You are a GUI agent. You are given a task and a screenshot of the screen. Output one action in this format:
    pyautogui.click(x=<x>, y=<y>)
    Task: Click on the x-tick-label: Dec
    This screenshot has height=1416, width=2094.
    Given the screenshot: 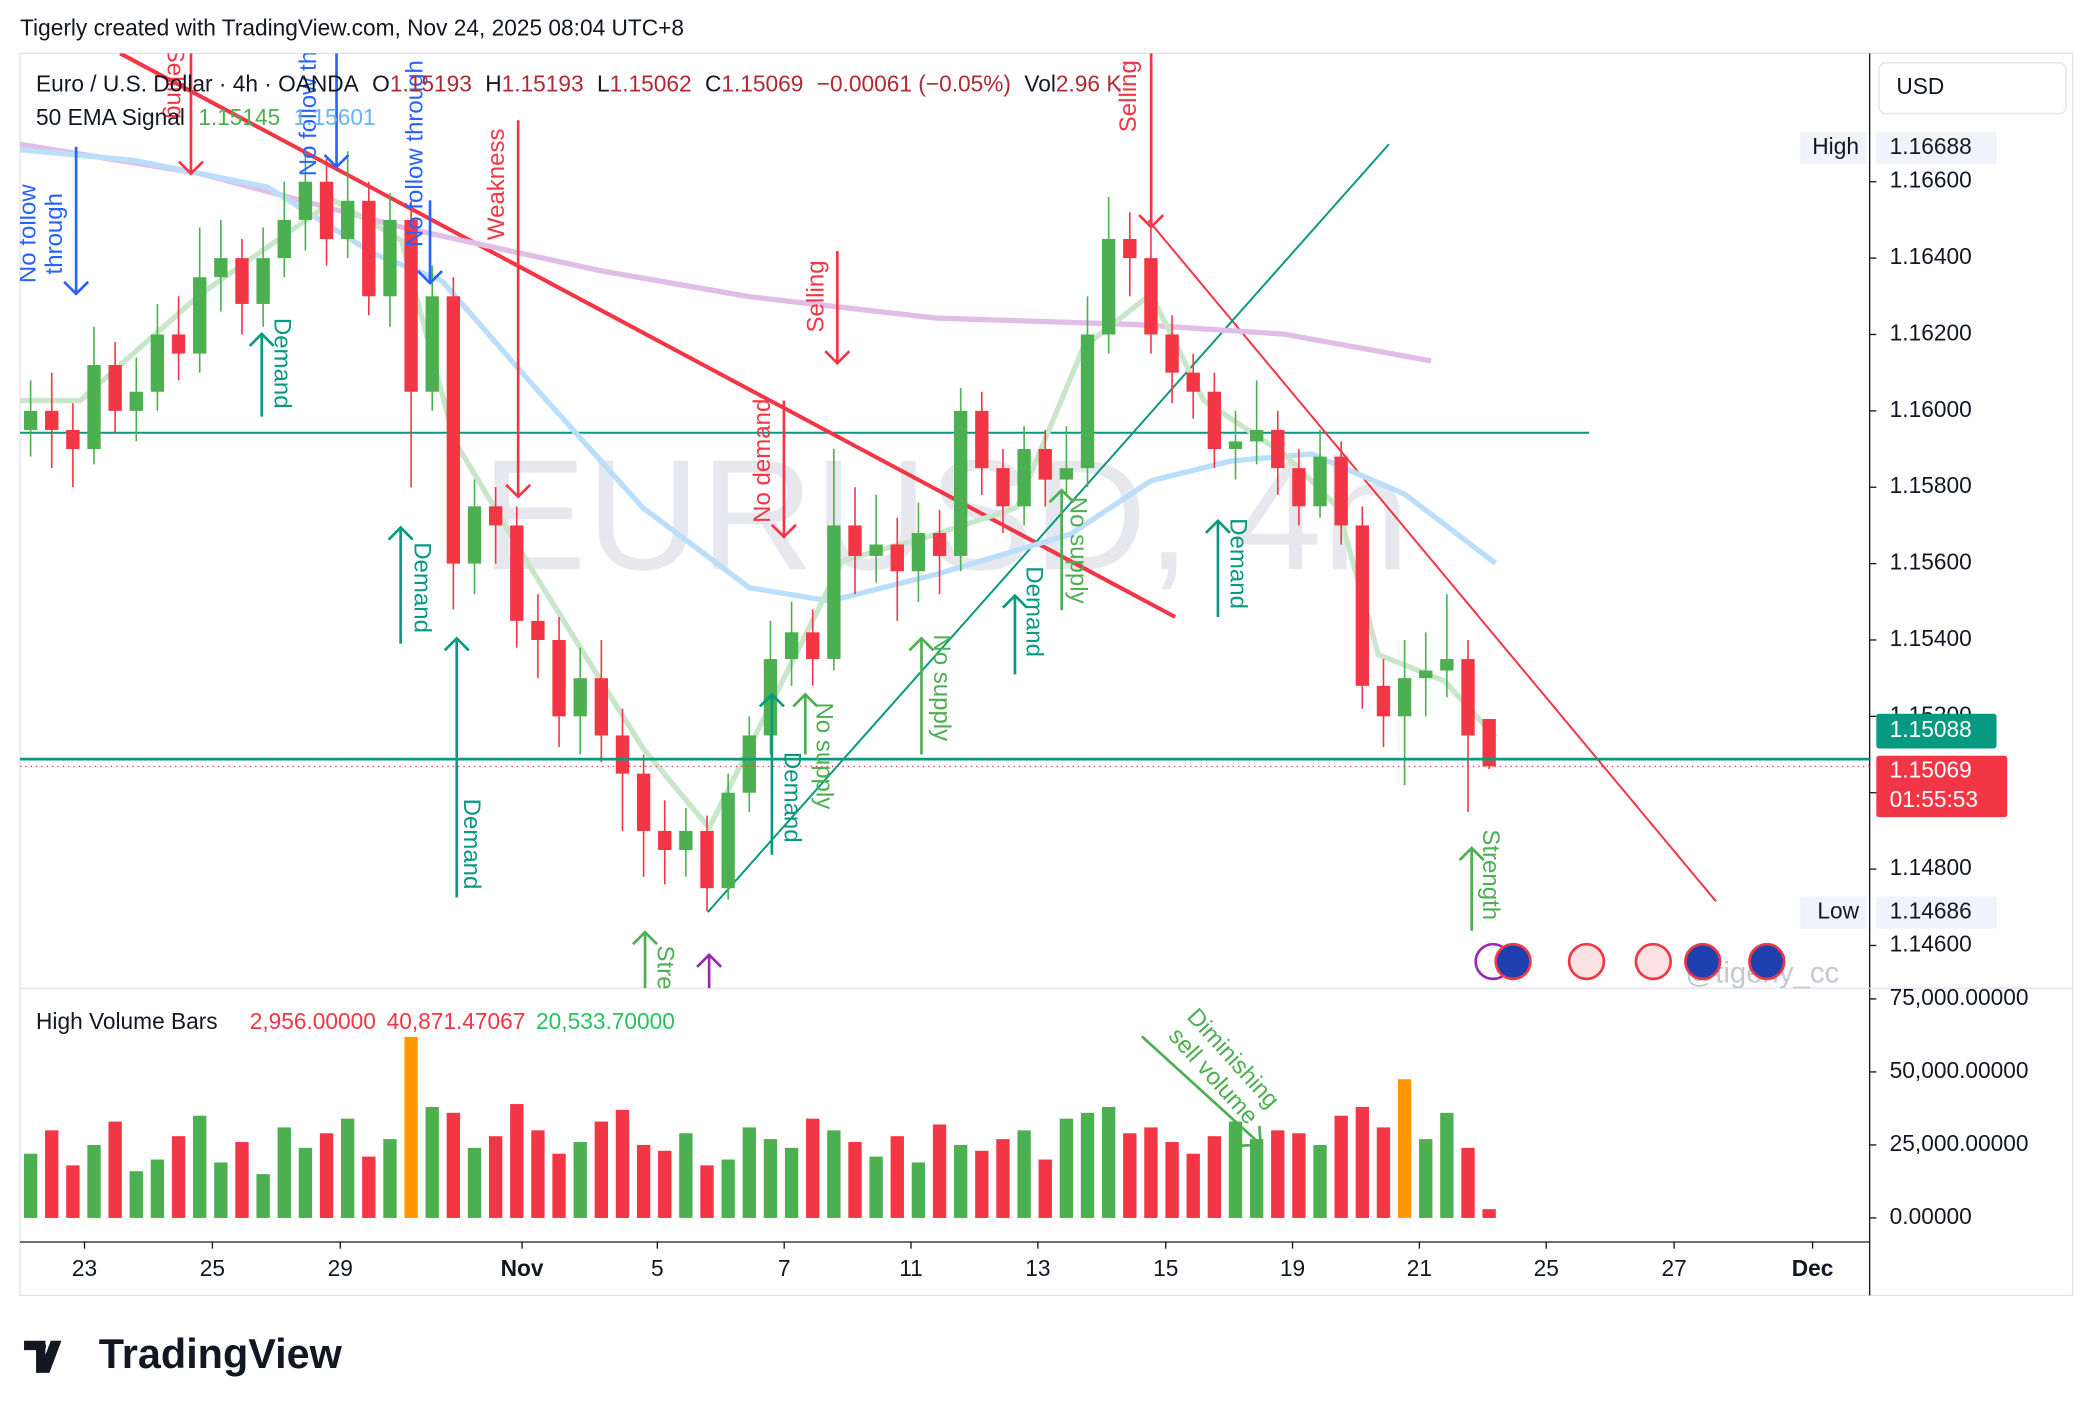 What is the action you would take?
    pyautogui.click(x=1813, y=1268)
    